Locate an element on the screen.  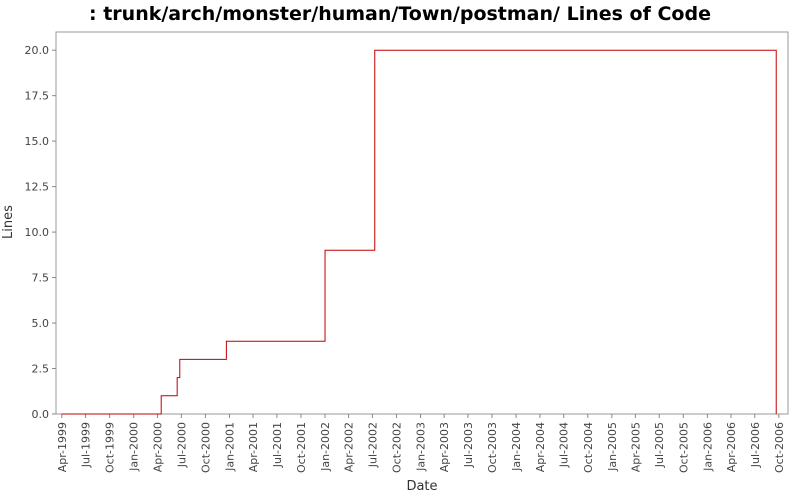
x-tick-label: Oct-1999 is located at coordinates (110, 447).